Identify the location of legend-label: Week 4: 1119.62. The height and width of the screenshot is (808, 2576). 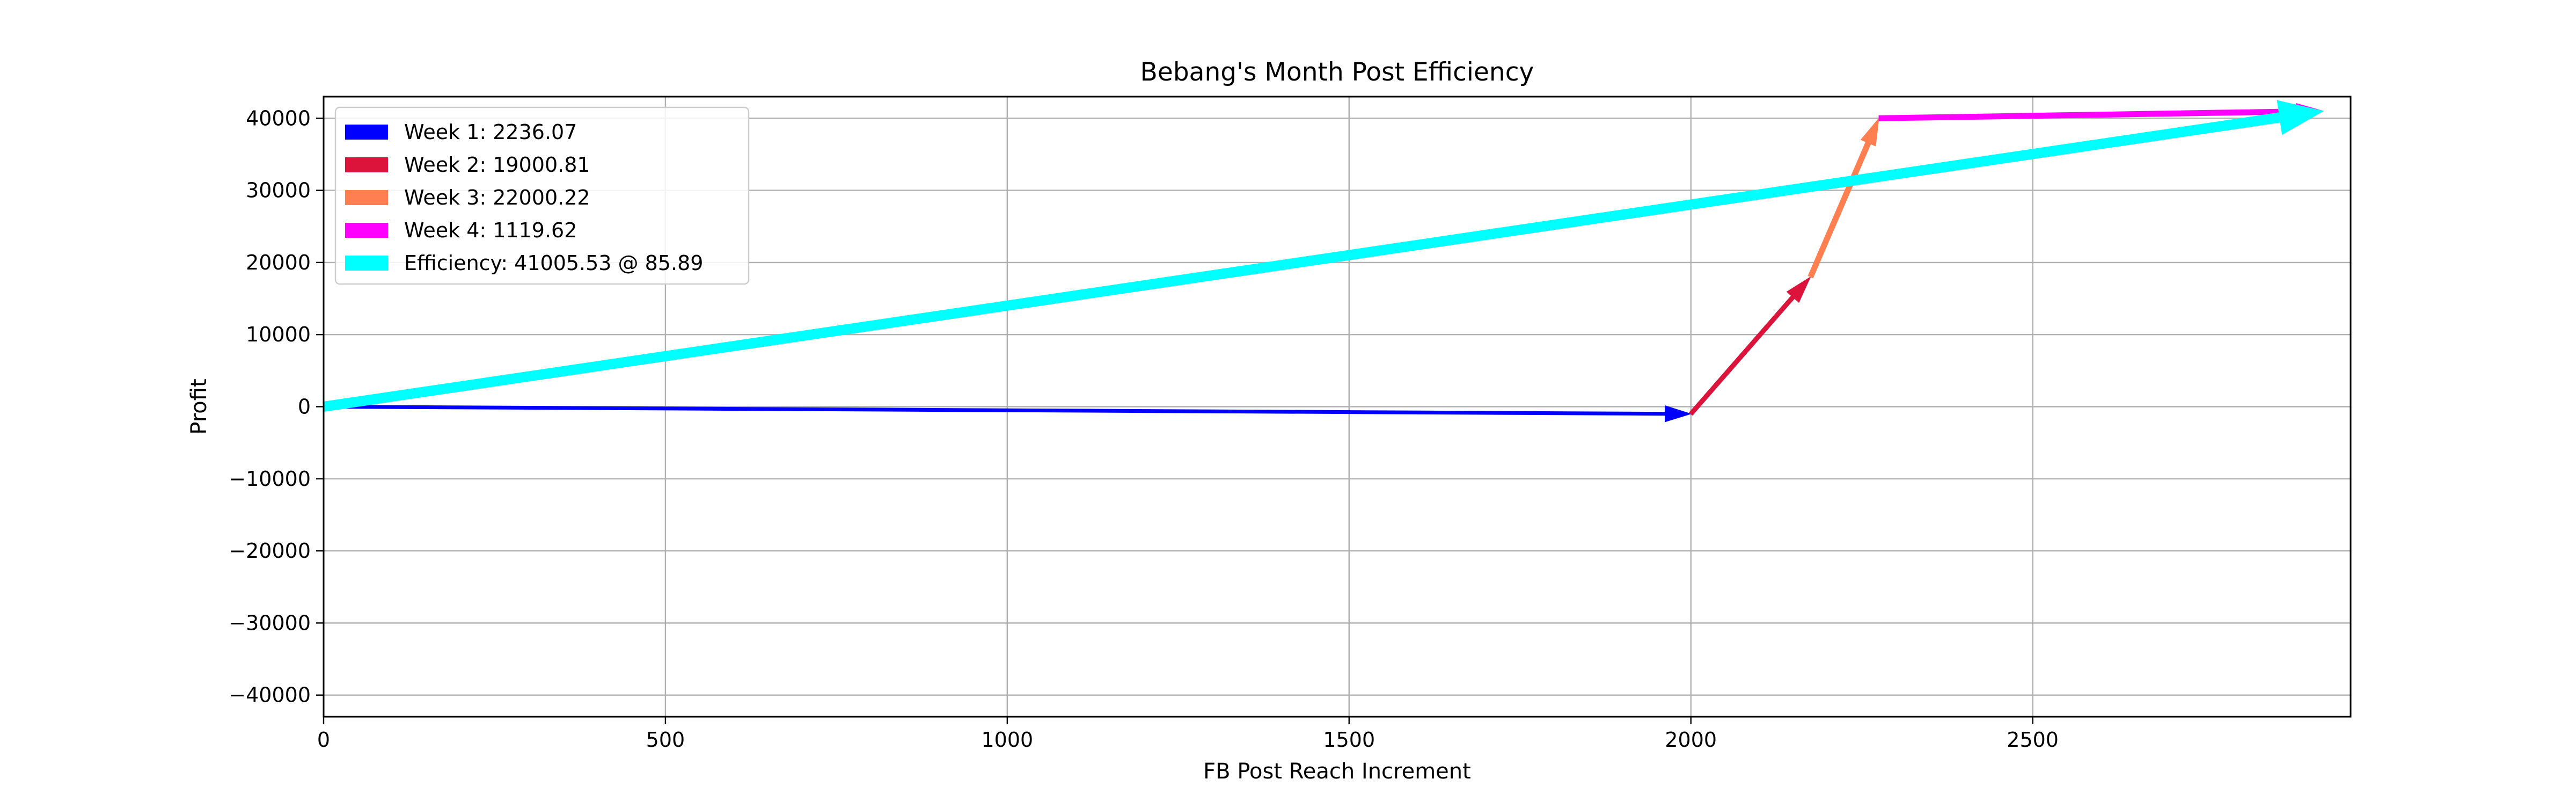
(490, 230).